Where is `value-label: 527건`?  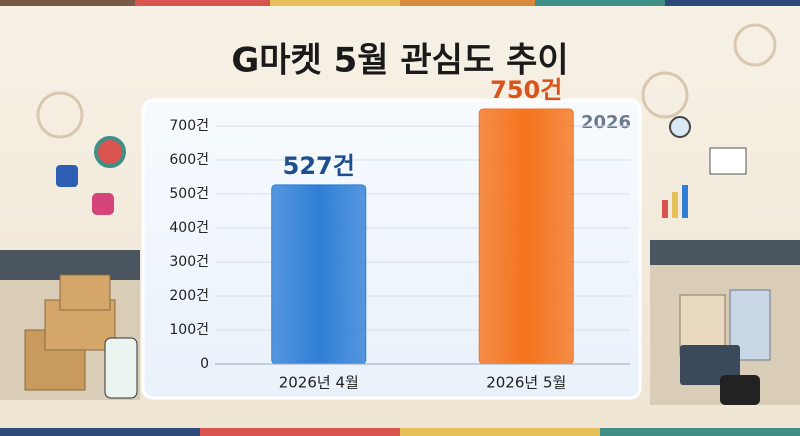
value-label: 527건 is located at coordinates (319, 166).